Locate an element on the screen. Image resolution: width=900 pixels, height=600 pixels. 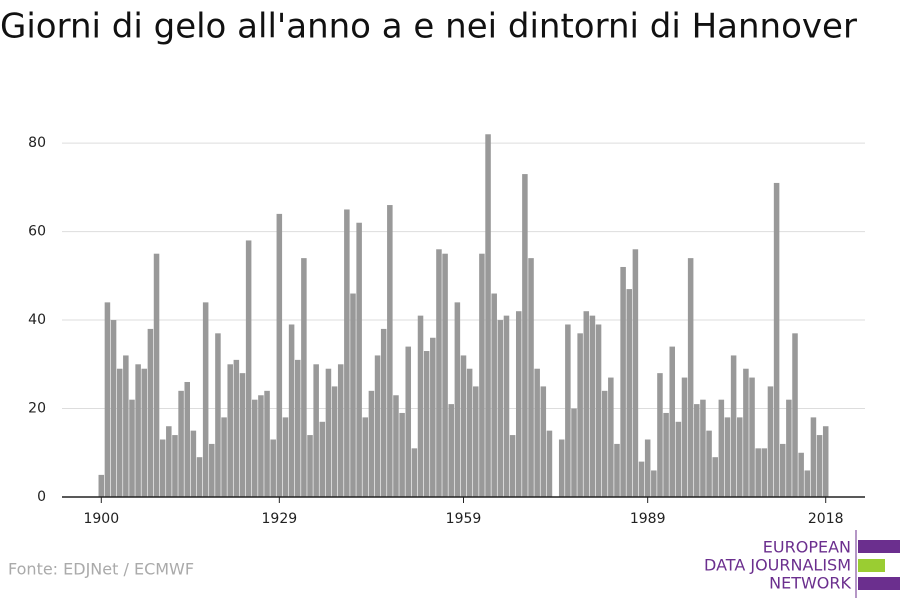
logo: EUROPEAN DATA JOURNALISM NETWORK is located at coordinates (802, 564).